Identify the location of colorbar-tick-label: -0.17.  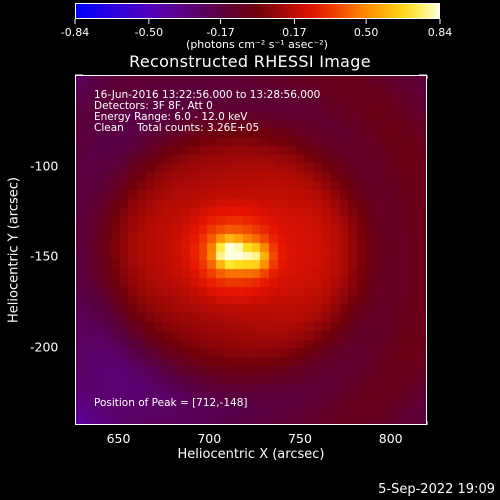
(220, 32).